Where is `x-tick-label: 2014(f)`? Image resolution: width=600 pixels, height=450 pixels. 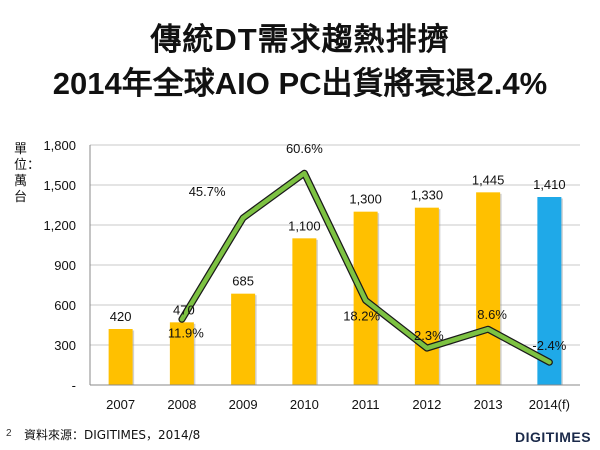
x-tick-label: 2014(f) is located at coordinates (549, 404).